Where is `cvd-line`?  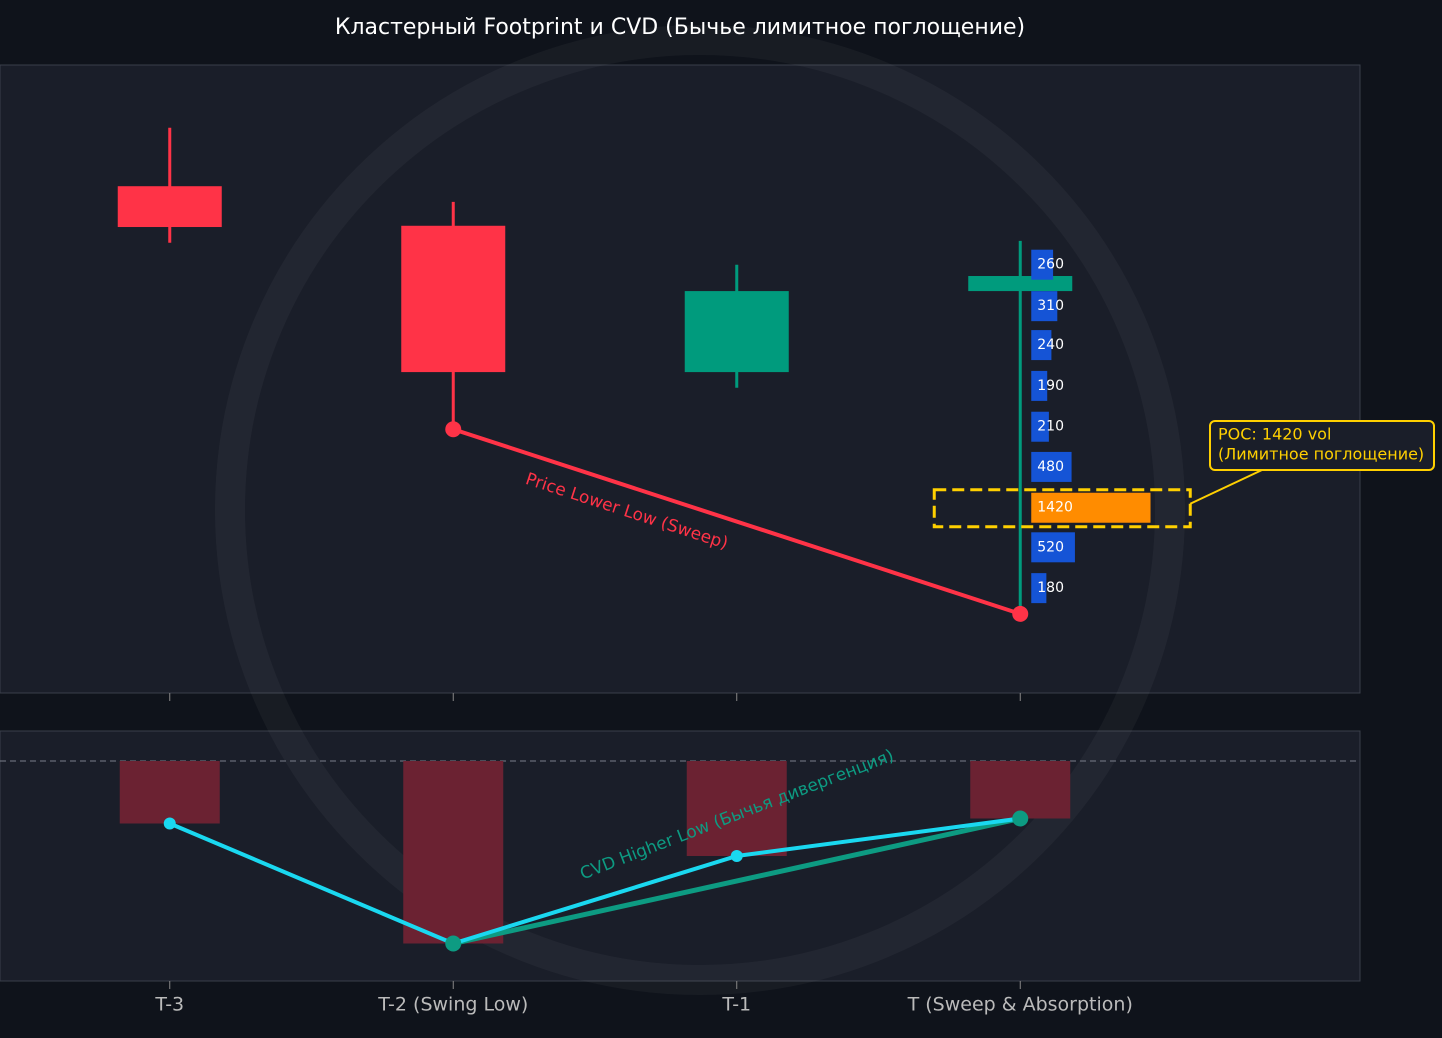 cvd-line is located at coordinates (594, 881).